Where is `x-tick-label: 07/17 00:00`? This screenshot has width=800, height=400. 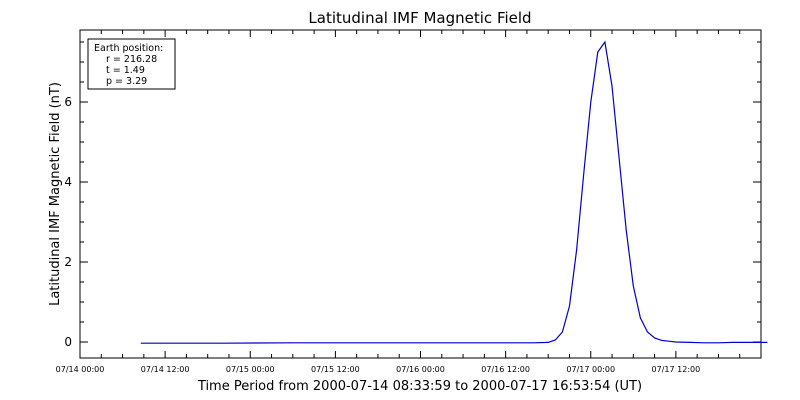 x-tick-label: 07/17 00:00 is located at coordinates (590, 369).